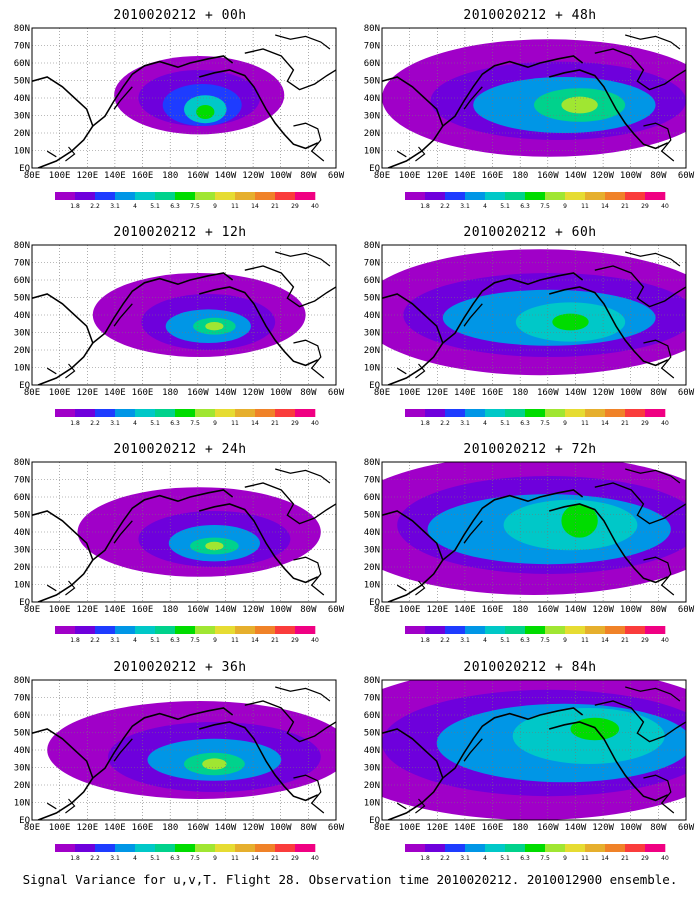 This screenshot has width=700, height=900. What do you see at coordinates (465, 393) in the screenshot?
I see `lon-tick-label: 140E` at bounding box center [465, 393].